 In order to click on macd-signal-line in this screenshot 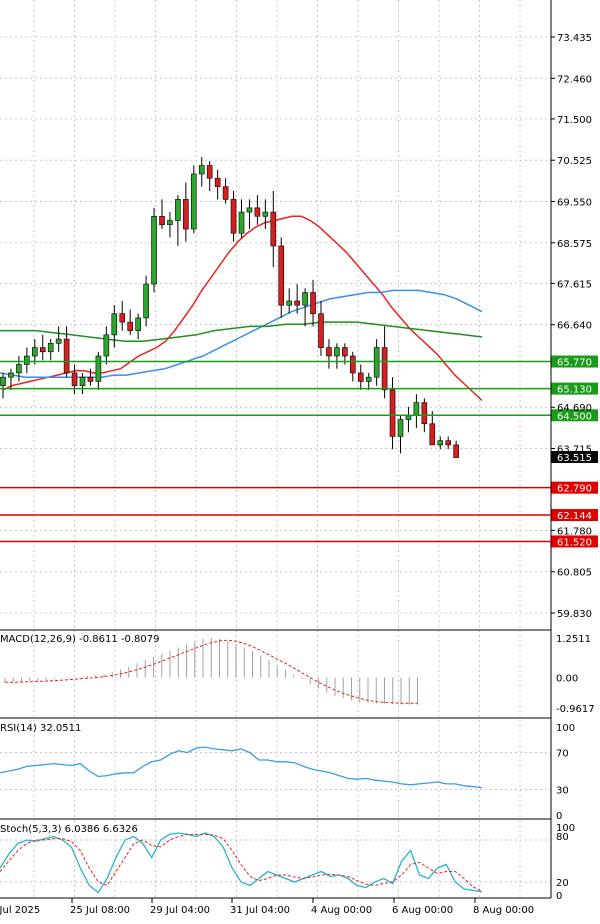, I will do `click(211, 671)`.